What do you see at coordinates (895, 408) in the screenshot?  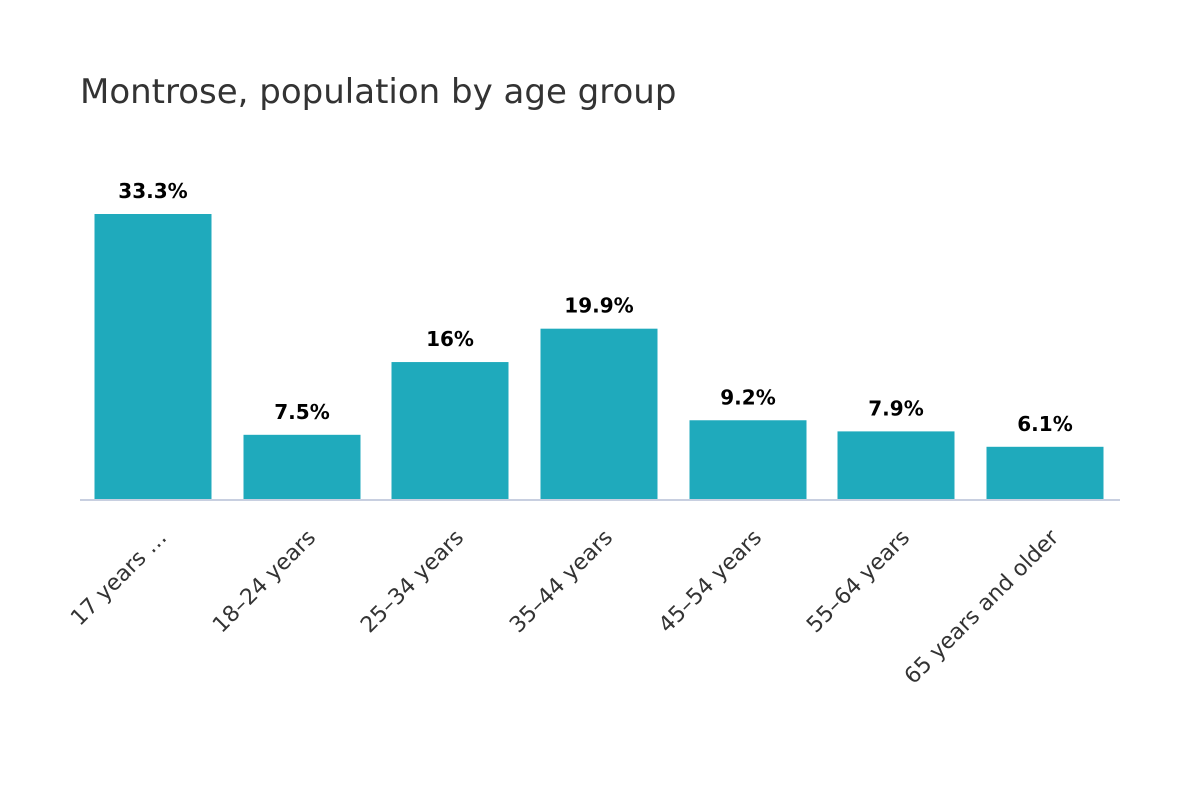 I see `bar-data-label: 7.9%` at bounding box center [895, 408].